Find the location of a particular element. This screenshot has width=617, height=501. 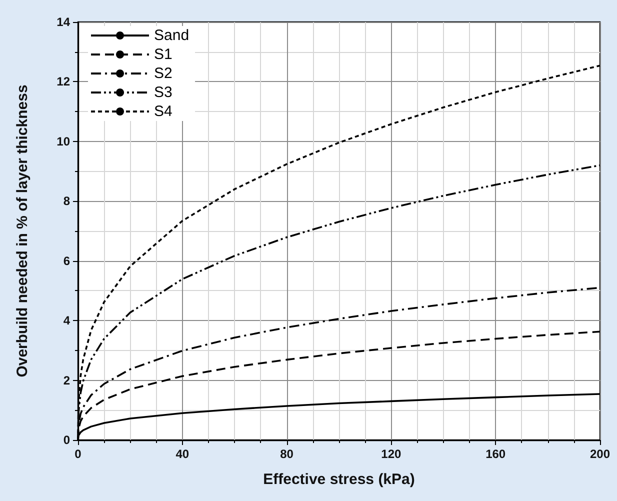

y-tick-label: 4 is located at coordinates (66, 321).